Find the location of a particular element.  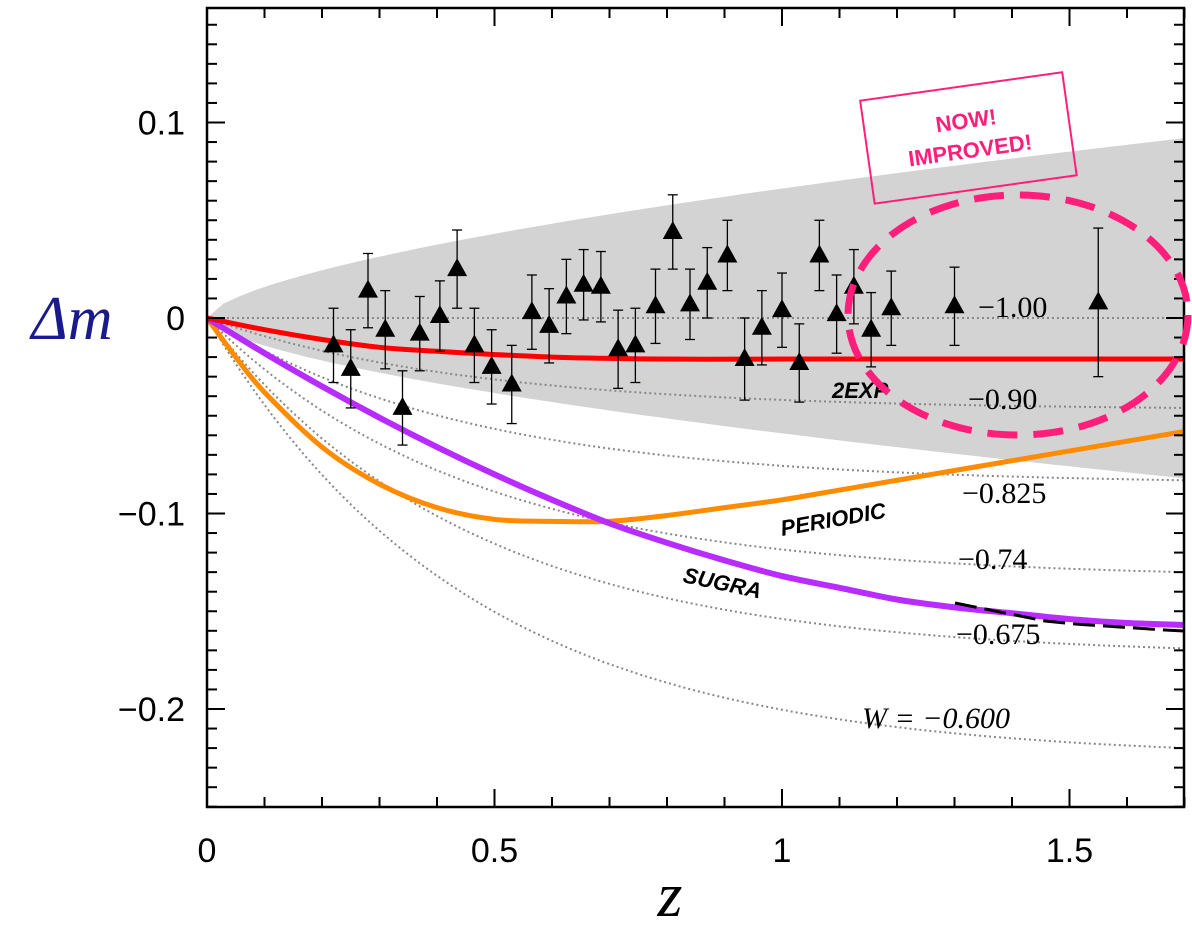

y-tick-label: −0.2 is located at coordinates (151, 710).